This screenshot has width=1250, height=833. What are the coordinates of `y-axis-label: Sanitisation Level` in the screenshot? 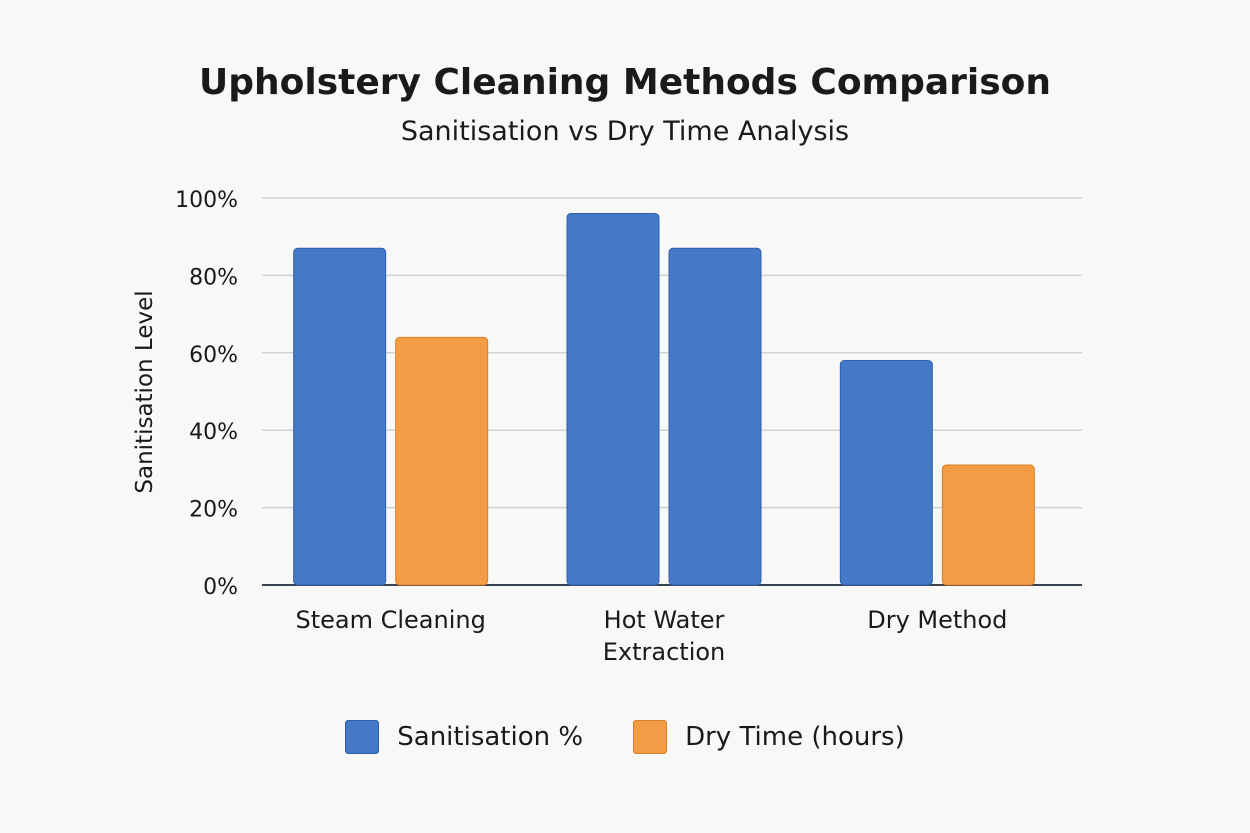 It's located at (145, 391).